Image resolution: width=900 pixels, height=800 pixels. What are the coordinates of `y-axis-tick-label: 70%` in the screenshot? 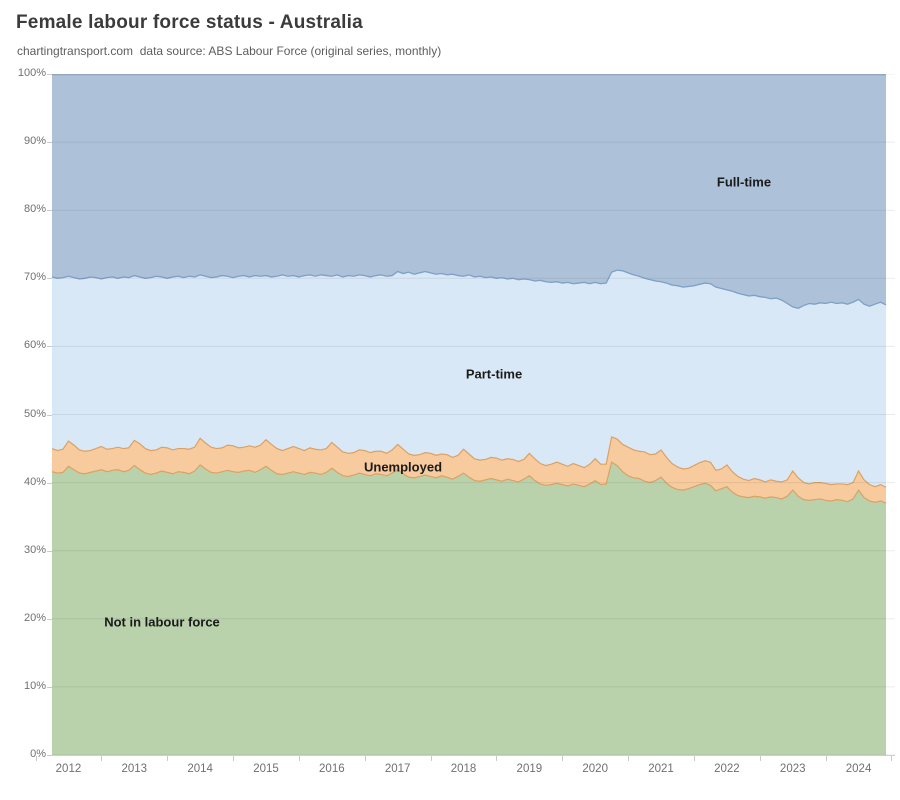 It's located at (34, 277).